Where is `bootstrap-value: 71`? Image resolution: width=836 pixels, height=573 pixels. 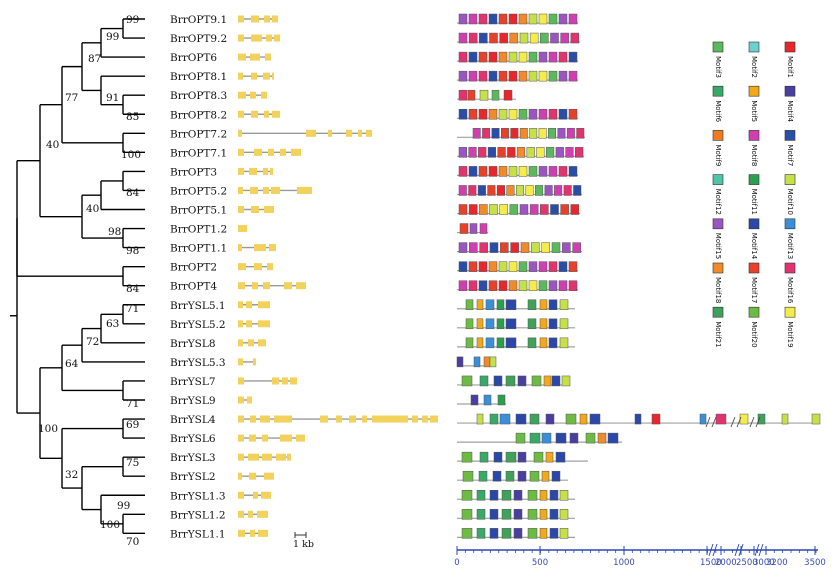
bootstrap-value: 71 is located at coordinates (132, 309).